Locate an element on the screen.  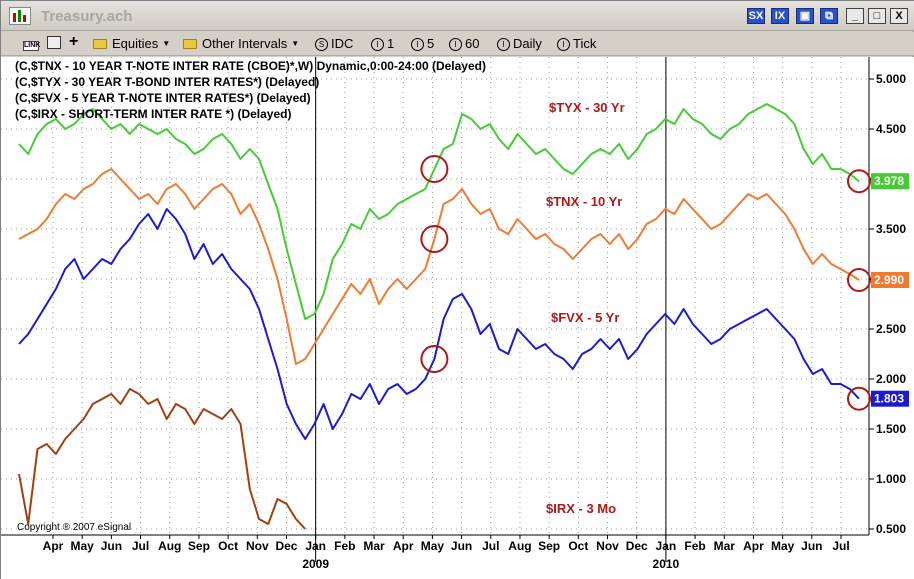
plus-icon: + is located at coordinates (74, 41).